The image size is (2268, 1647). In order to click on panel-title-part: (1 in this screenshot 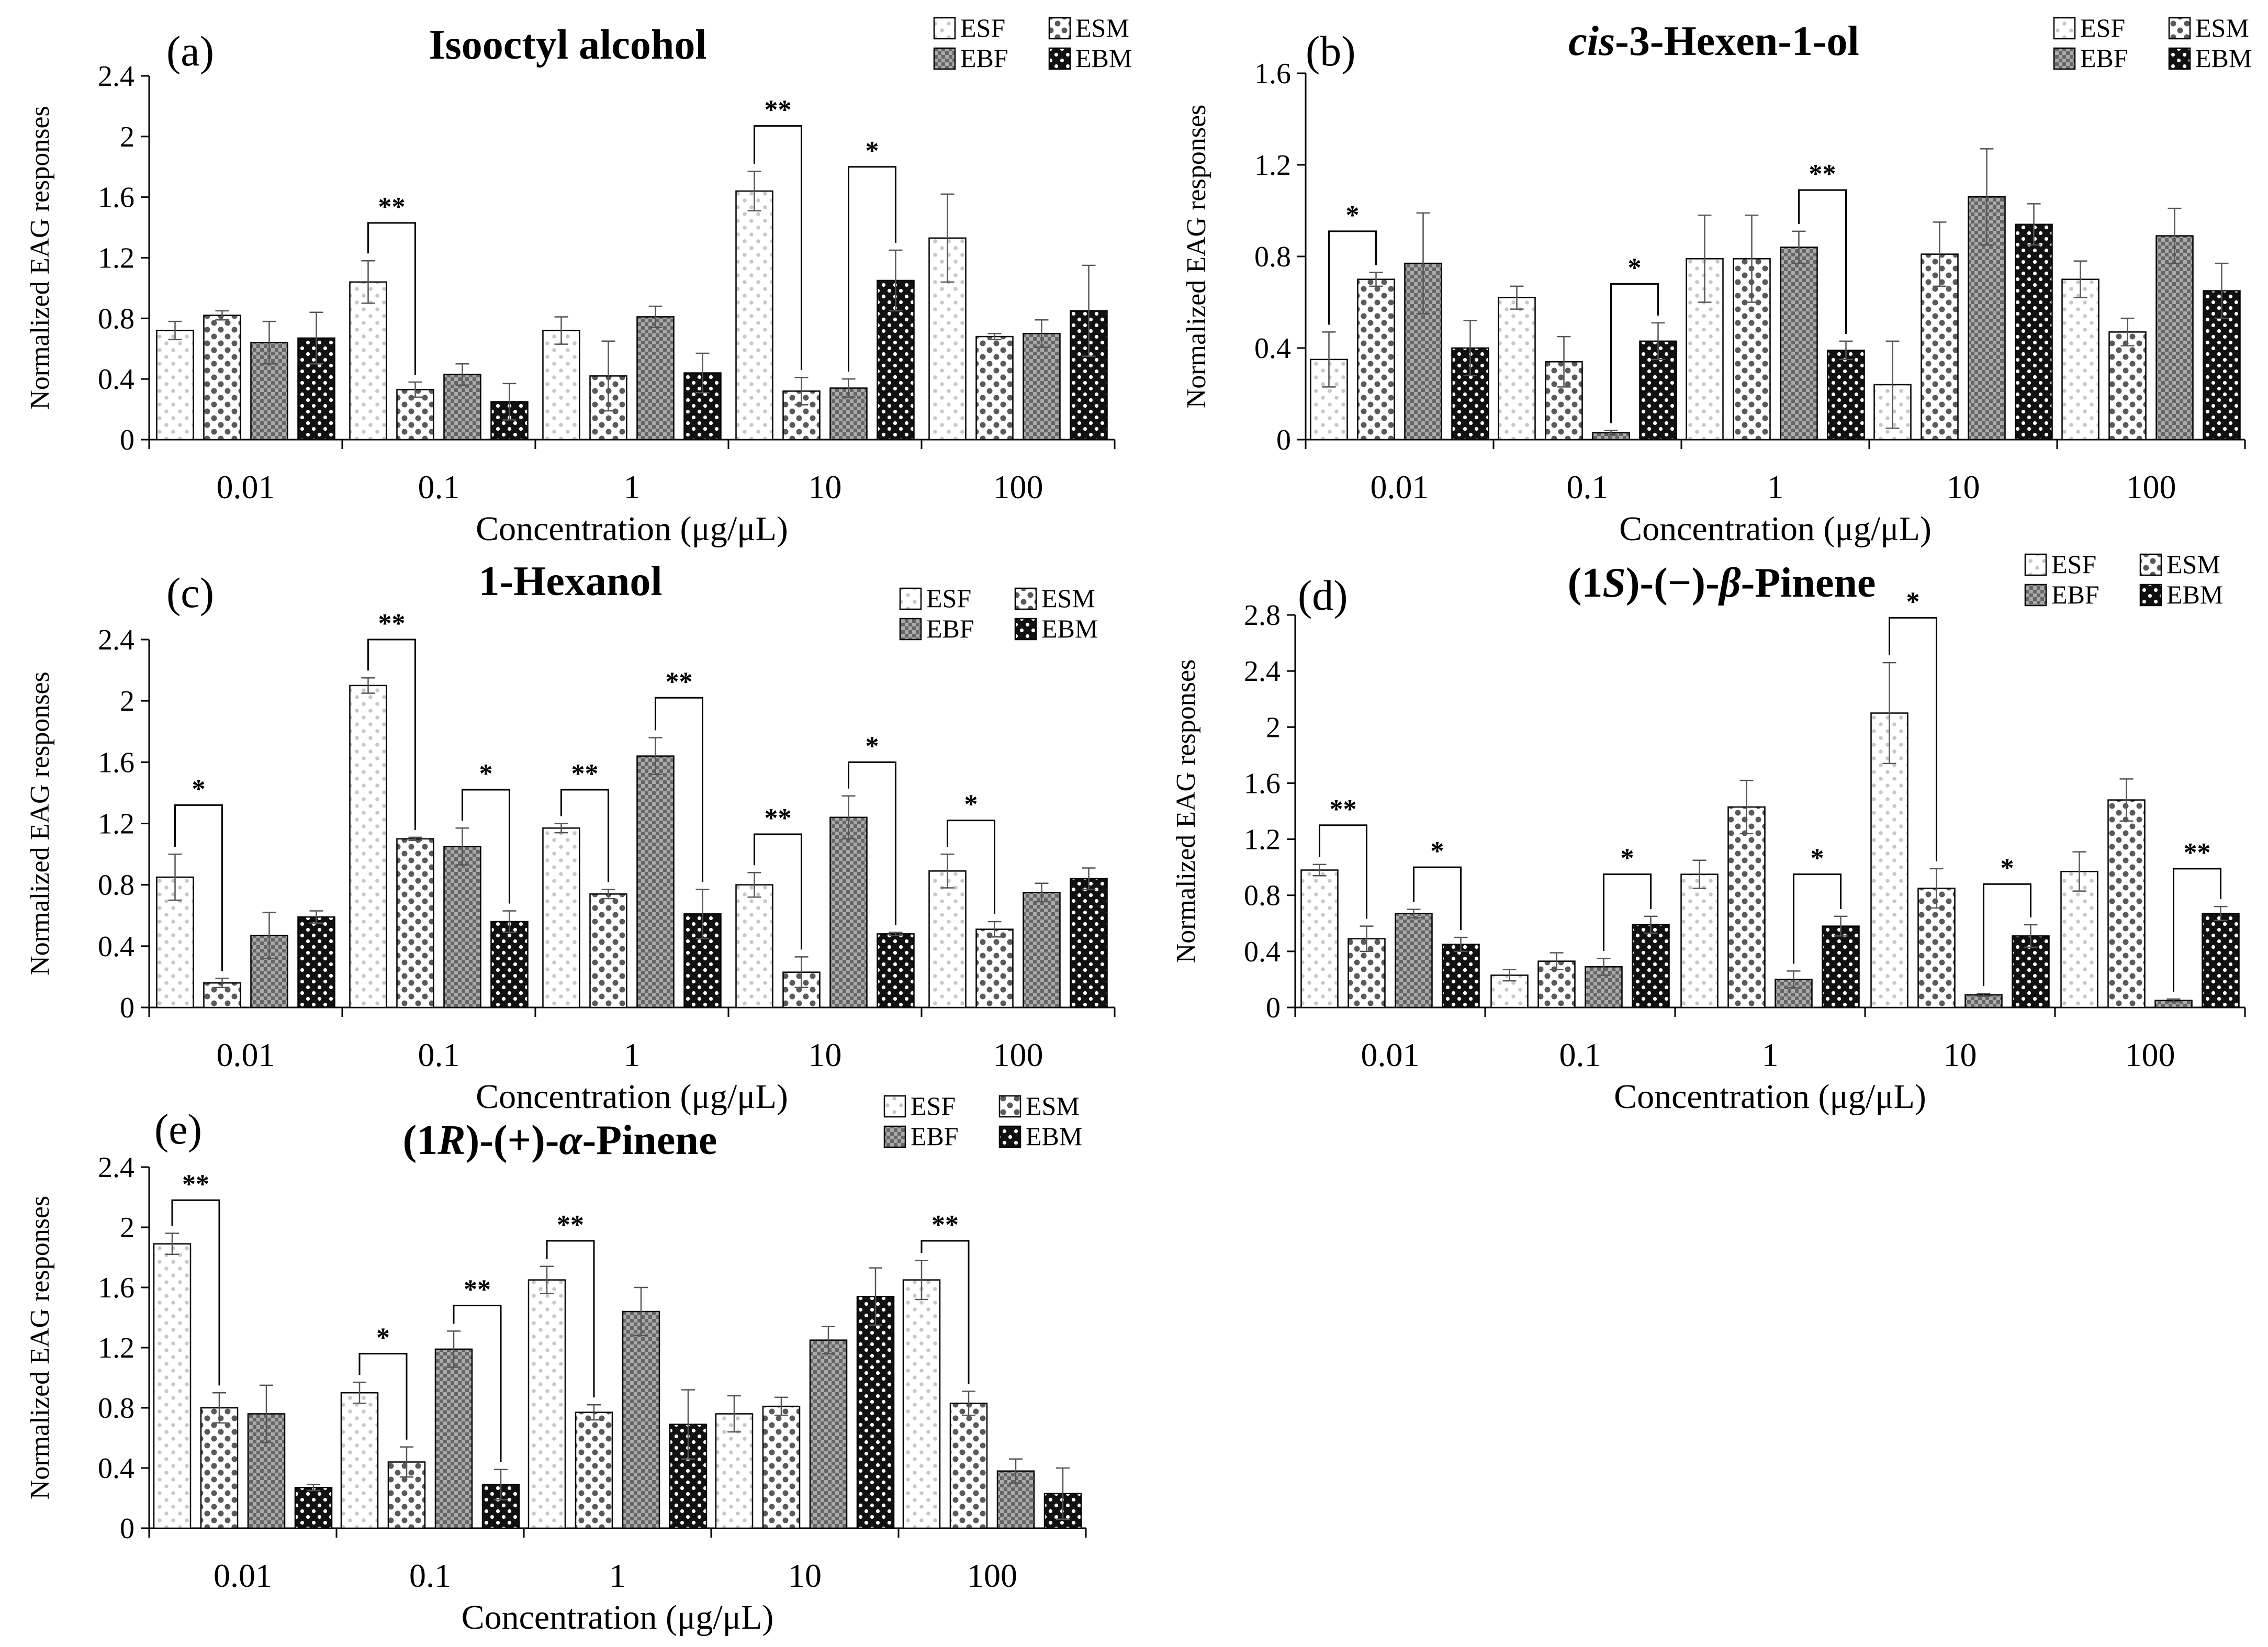, I will do `click(420, 1140)`.